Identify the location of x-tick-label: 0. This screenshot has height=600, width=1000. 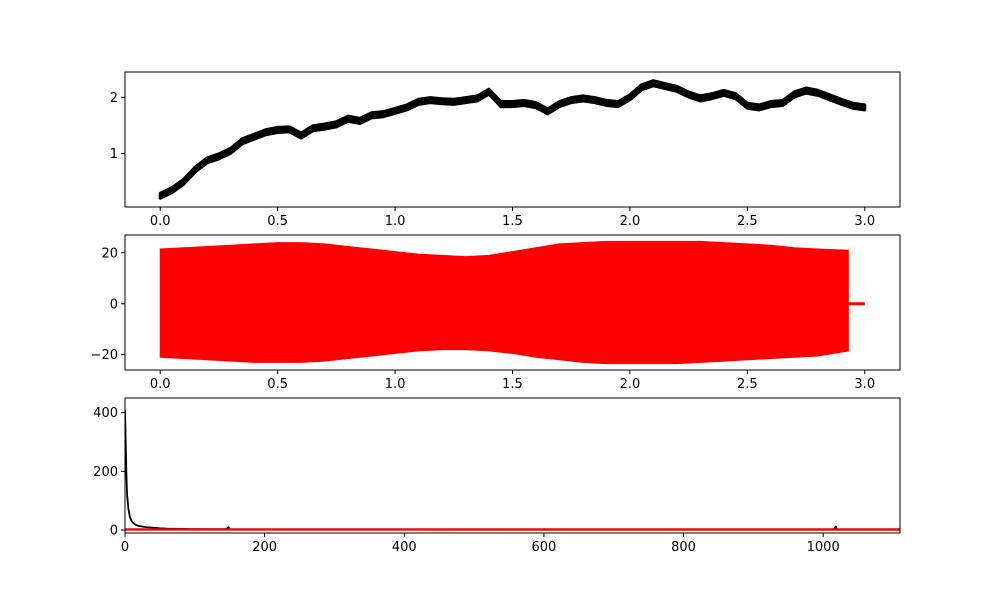
(125, 547).